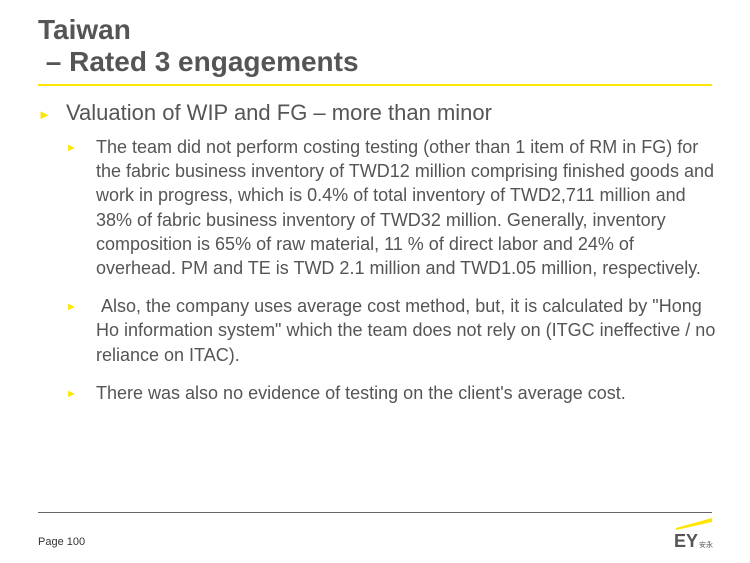 The height and width of the screenshot is (563, 750). Describe the element at coordinates (375, 85) in the screenshot. I see `title-divider` at that location.